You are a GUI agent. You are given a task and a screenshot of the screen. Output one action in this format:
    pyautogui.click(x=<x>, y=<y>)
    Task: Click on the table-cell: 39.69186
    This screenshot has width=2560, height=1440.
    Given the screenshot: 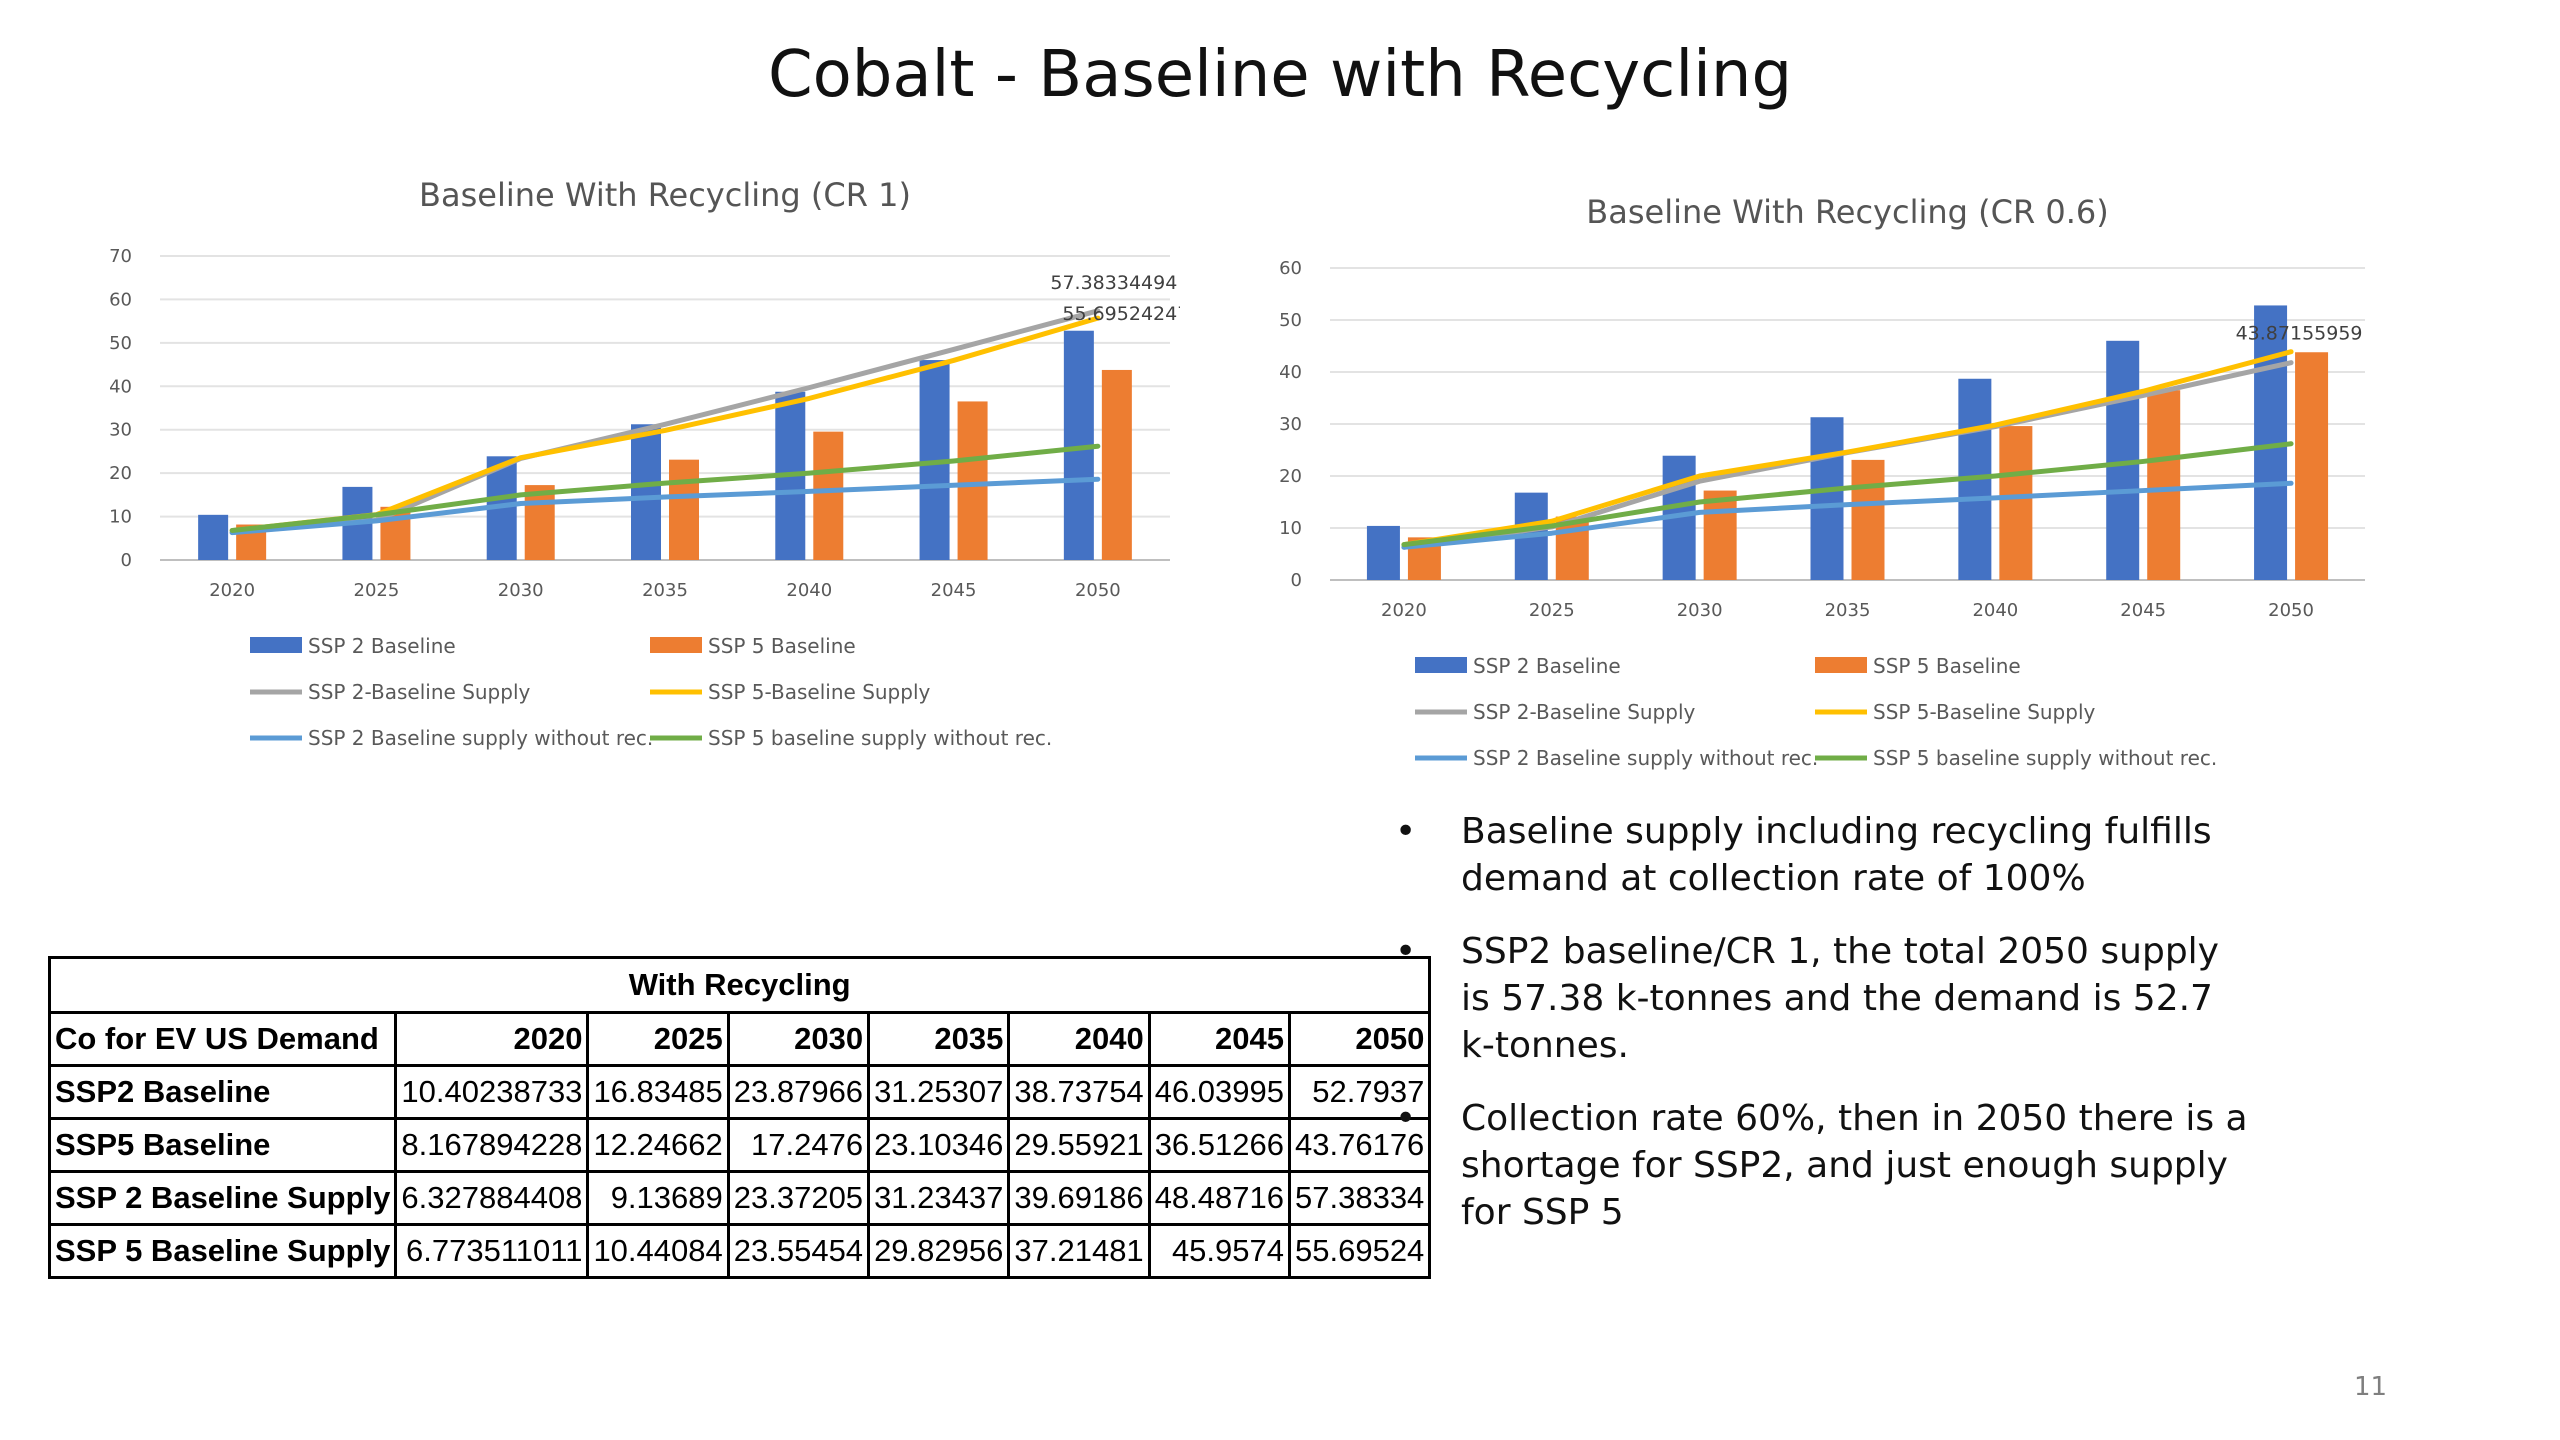 What is the action you would take?
    pyautogui.click(x=1079, y=1198)
    